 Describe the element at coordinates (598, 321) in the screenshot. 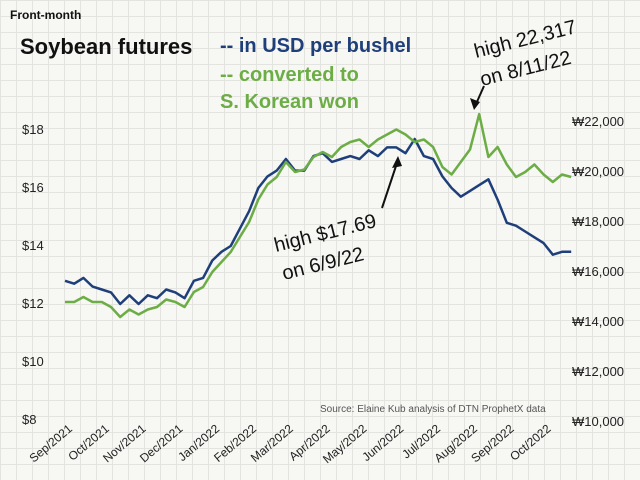

I see `y-right-tick-label: ₩14,000` at that location.